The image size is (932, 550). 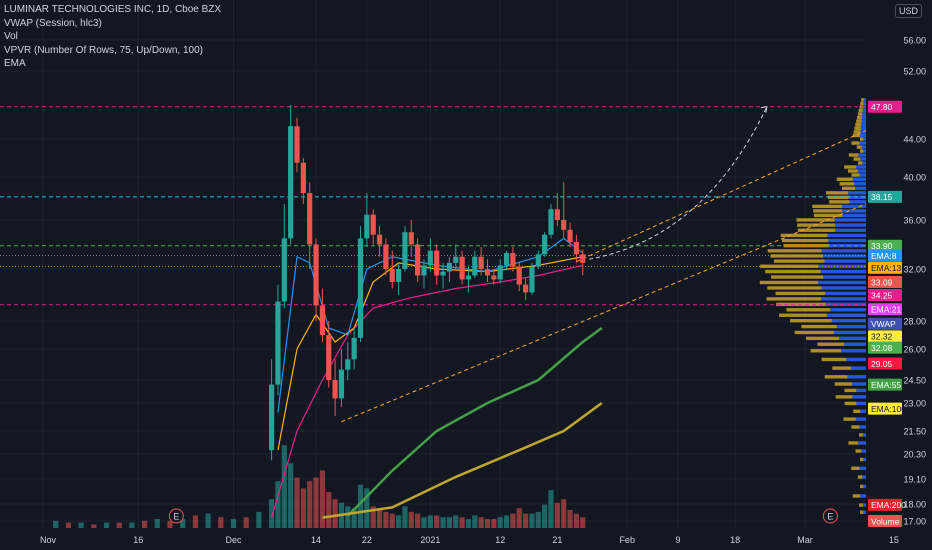 What do you see at coordinates (627, 540) in the screenshot?
I see `x-tick-label: Feb` at bounding box center [627, 540].